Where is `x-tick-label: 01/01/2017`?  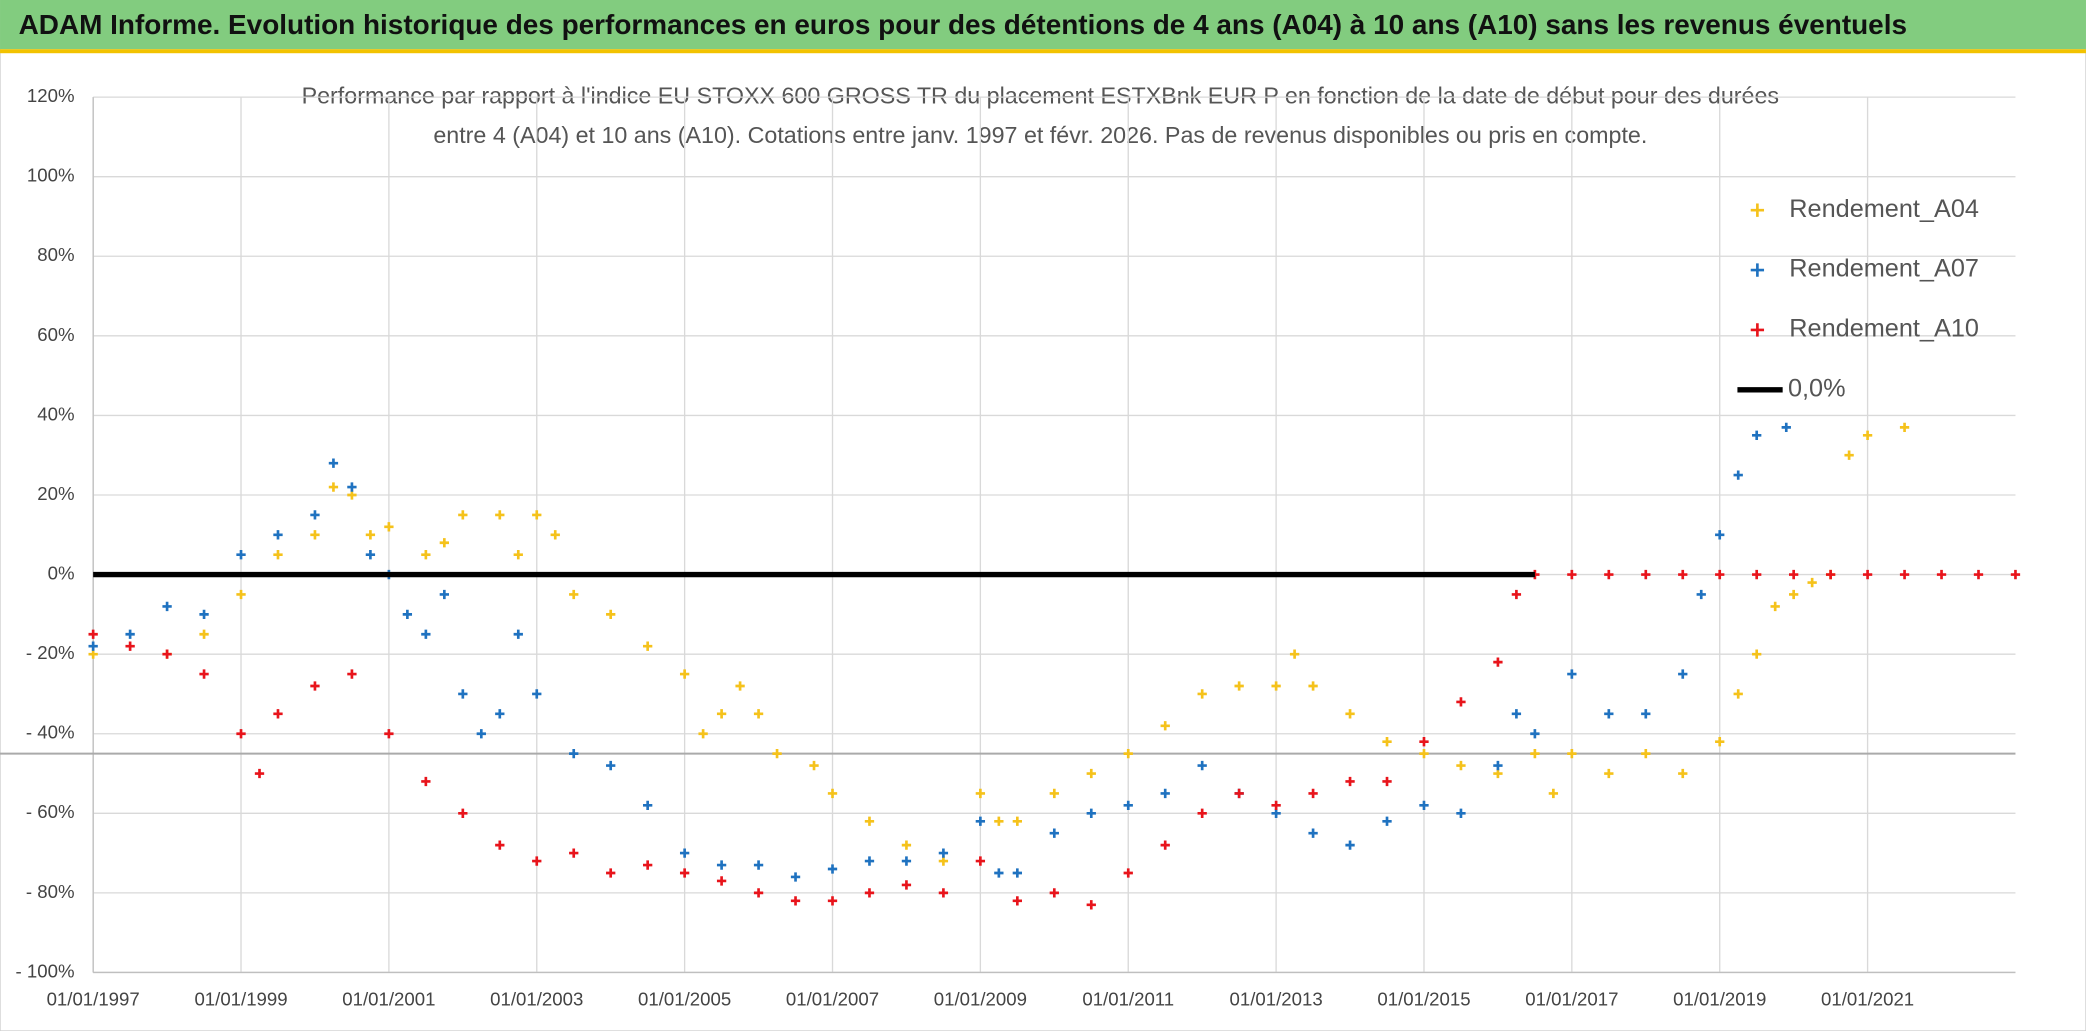 x-tick-label: 01/01/2017 is located at coordinates (1571, 998).